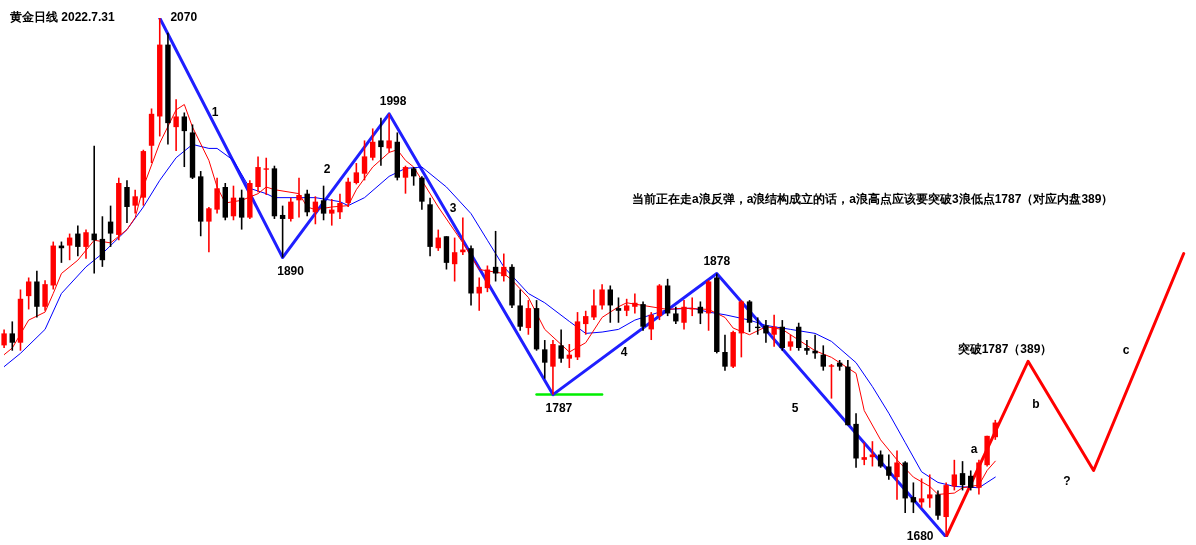 This screenshot has height=545, width=1196. What do you see at coordinates (291, 270) in the screenshot?
I see `data-label: 1890` at bounding box center [291, 270].